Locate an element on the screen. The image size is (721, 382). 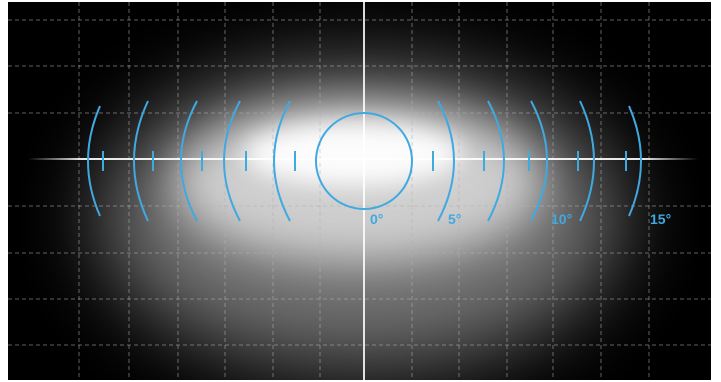
angle-label-10: 10° is located at coordinates (561, 219).